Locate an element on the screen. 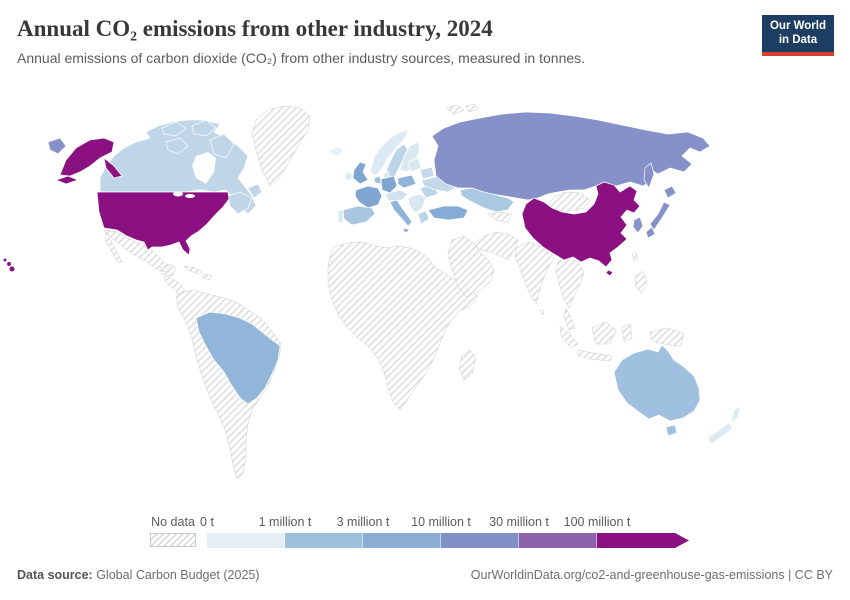 The image size is (850, 600). data-source: Data source: Global Carbon Budget (2025) is located at coordinates (138, 575).